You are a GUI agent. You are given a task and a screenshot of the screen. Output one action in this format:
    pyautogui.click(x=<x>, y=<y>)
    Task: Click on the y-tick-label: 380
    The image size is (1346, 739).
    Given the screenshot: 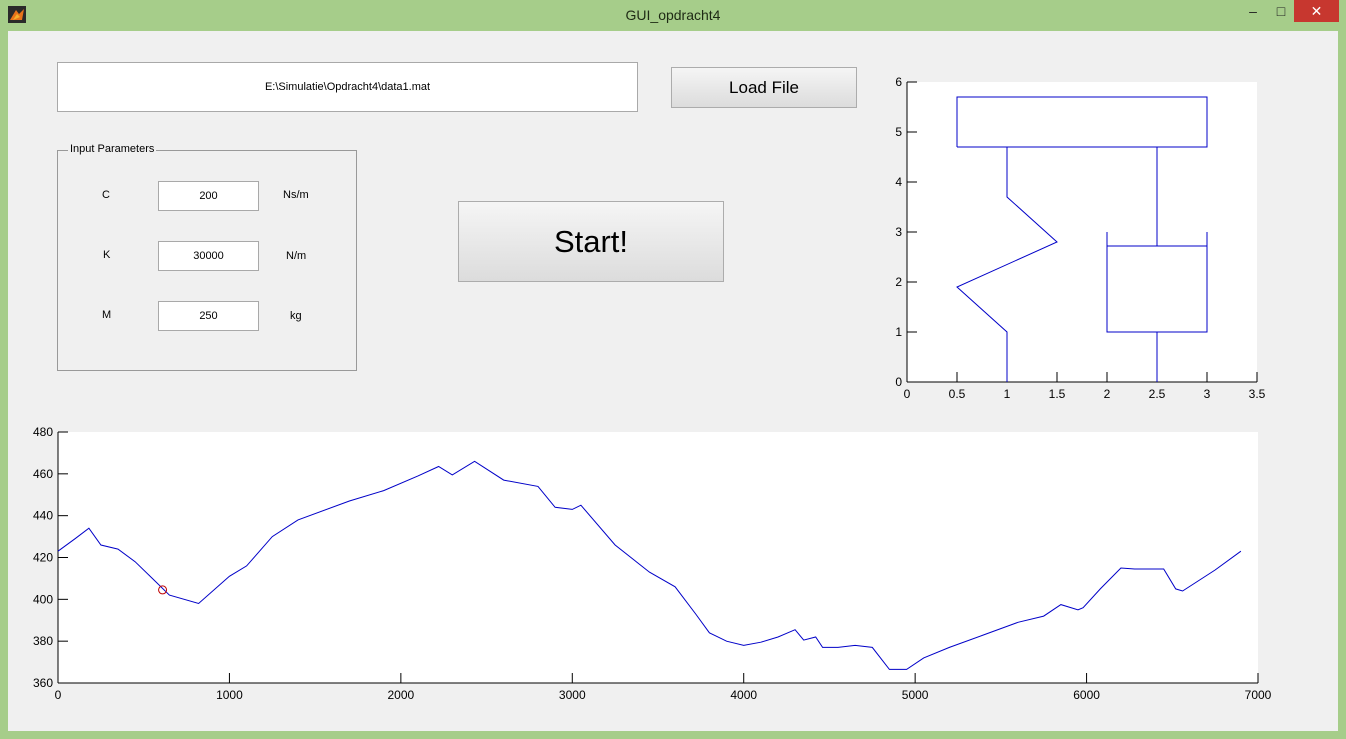 What is the action you would take?
    pyautogui.click(x=43, y=641)
    